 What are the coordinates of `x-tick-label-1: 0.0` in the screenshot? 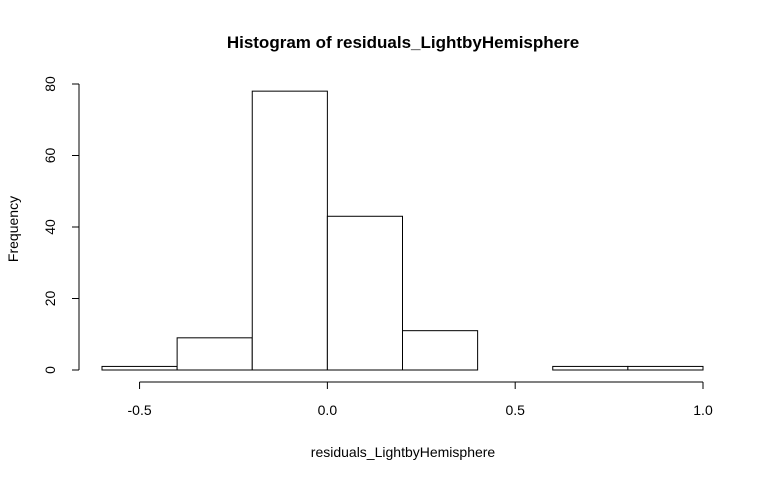 It's located at (328, 410).